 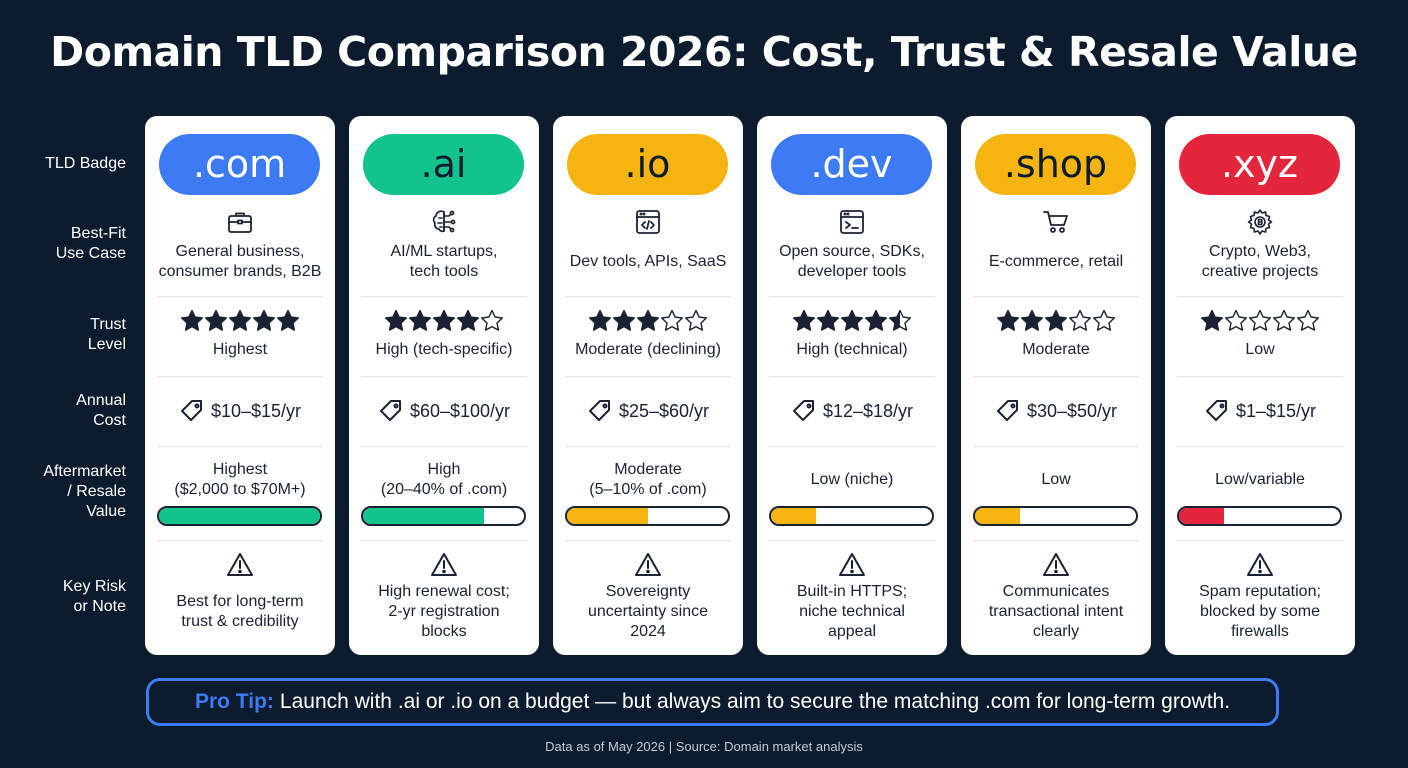 I want to click on resale-value-text: Low (niche), so click(x=852, y=479).